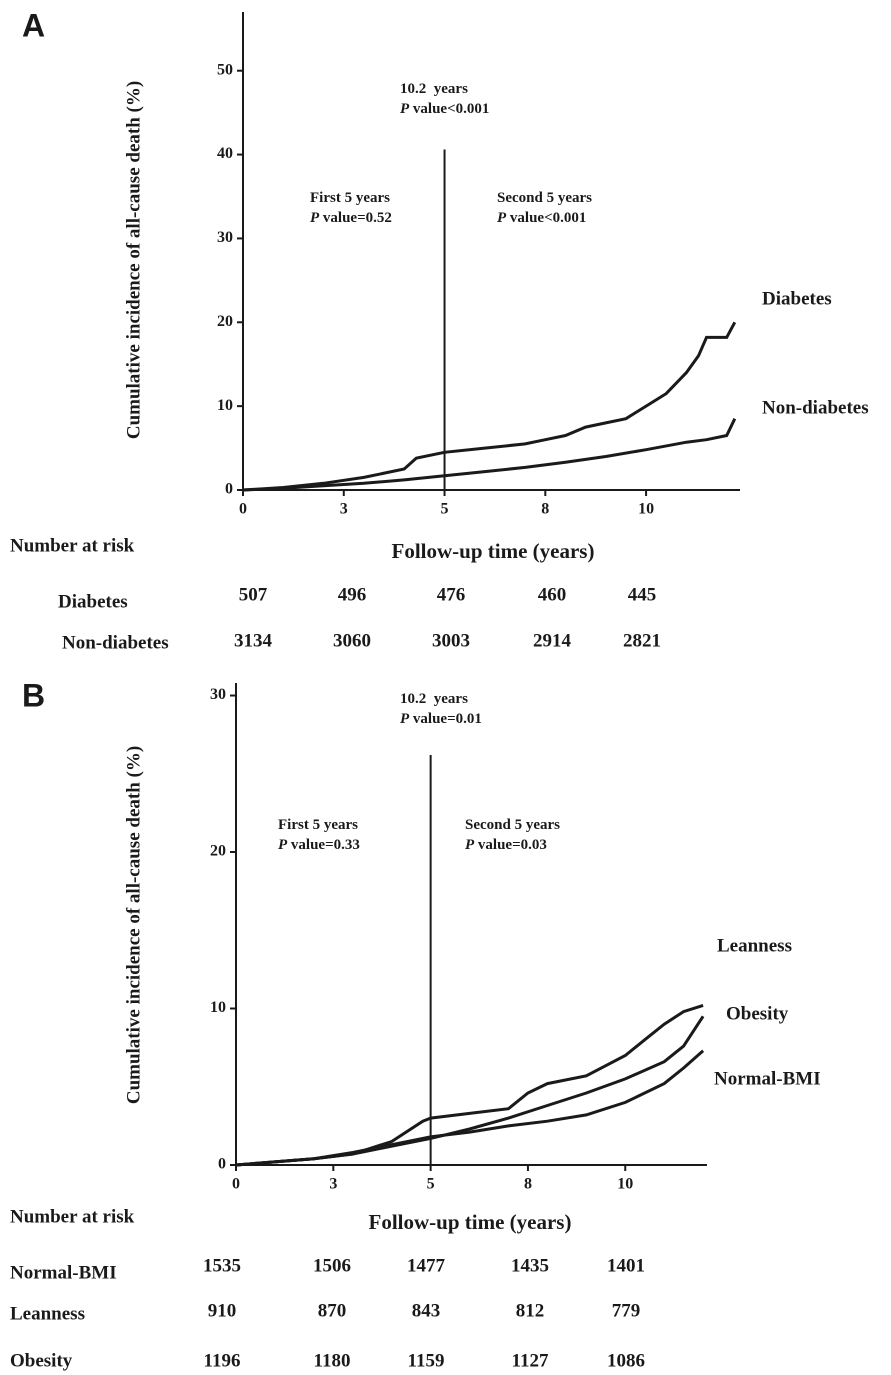 Image resolution: width=891 pixels, height=1375 pixels. Describe the element at coordinates (332, 1310) in the screenshot. I see `risk-value: 870` at that location.